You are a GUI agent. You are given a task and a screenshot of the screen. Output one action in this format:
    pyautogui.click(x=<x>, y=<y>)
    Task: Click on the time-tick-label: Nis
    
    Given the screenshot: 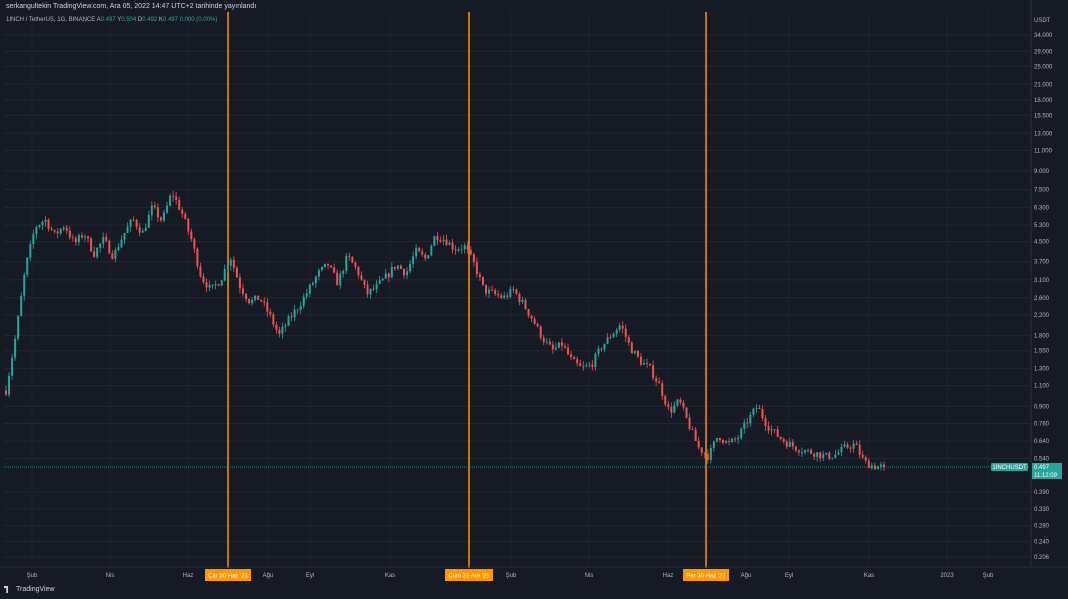 What is the action you would take?
    pyautogui.click(x=589, y=576)
    